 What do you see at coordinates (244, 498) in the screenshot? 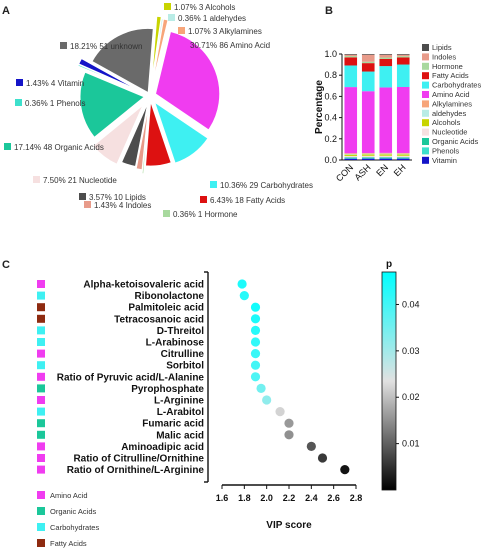
I see `x-tick-label: 1.8` at bounding box center [244, 498].